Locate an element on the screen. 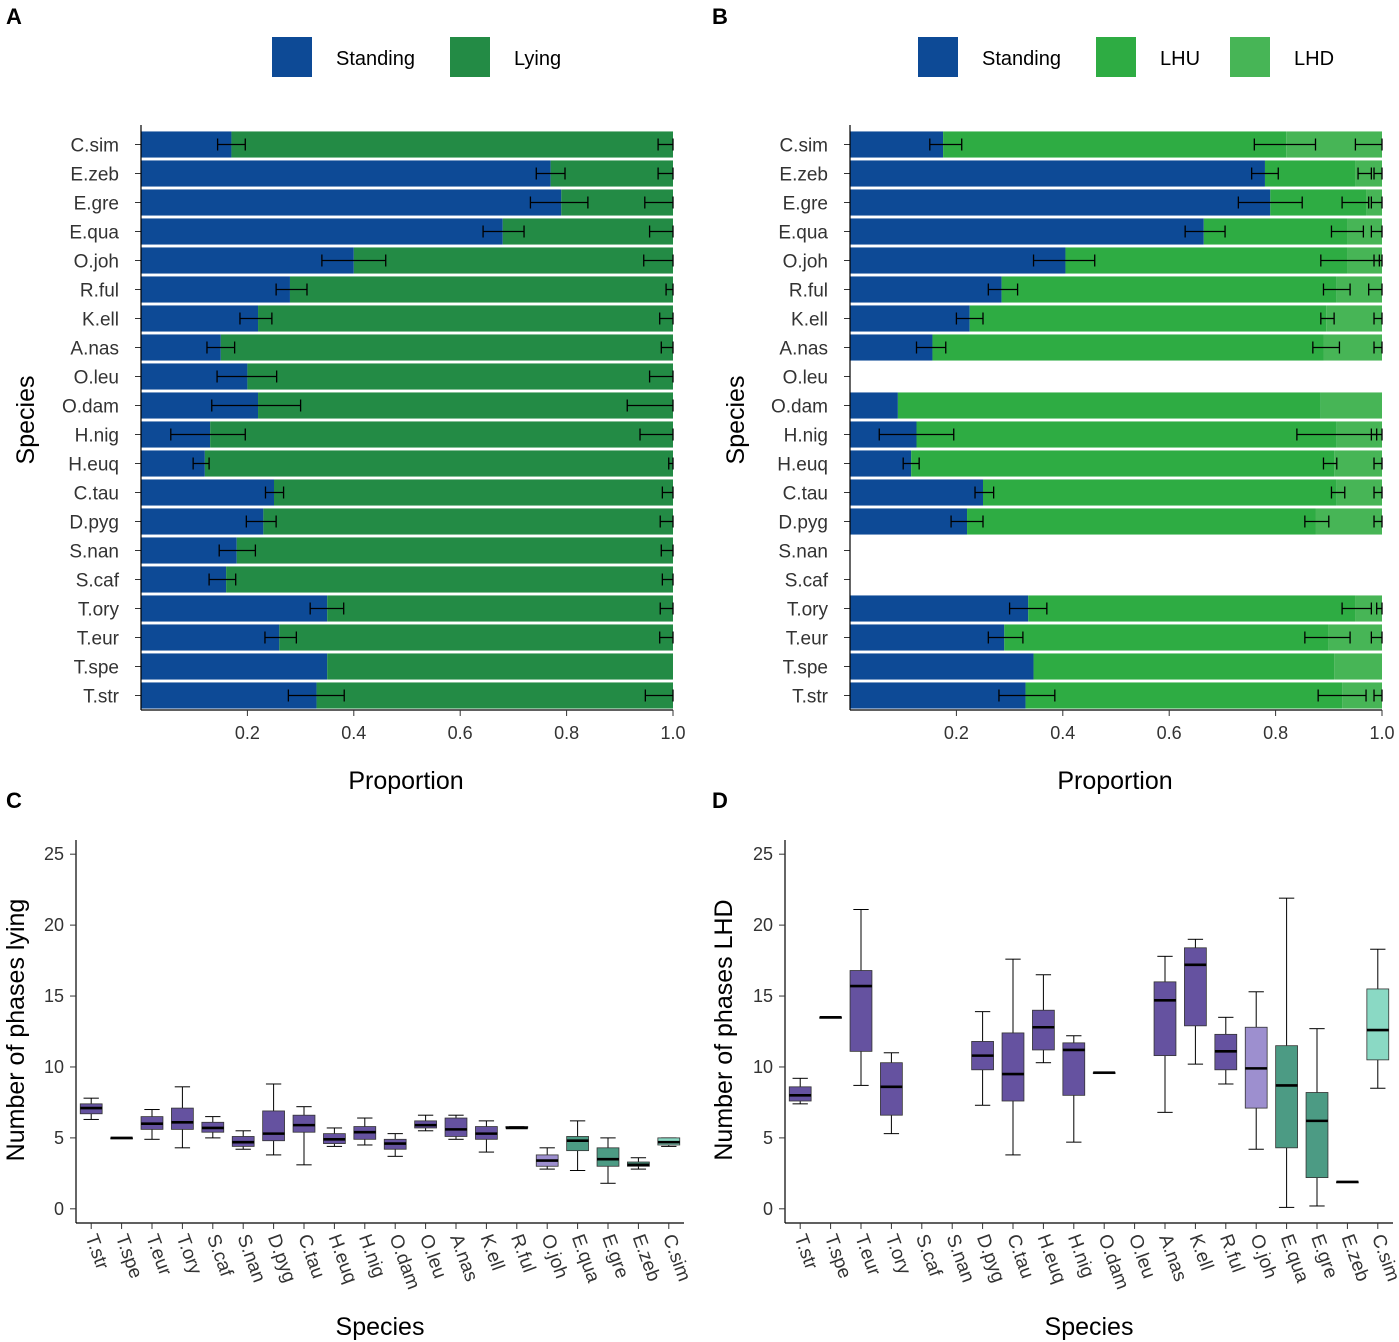  legend-b: Standing LHU LHD is located at coordinates (1126, 57).